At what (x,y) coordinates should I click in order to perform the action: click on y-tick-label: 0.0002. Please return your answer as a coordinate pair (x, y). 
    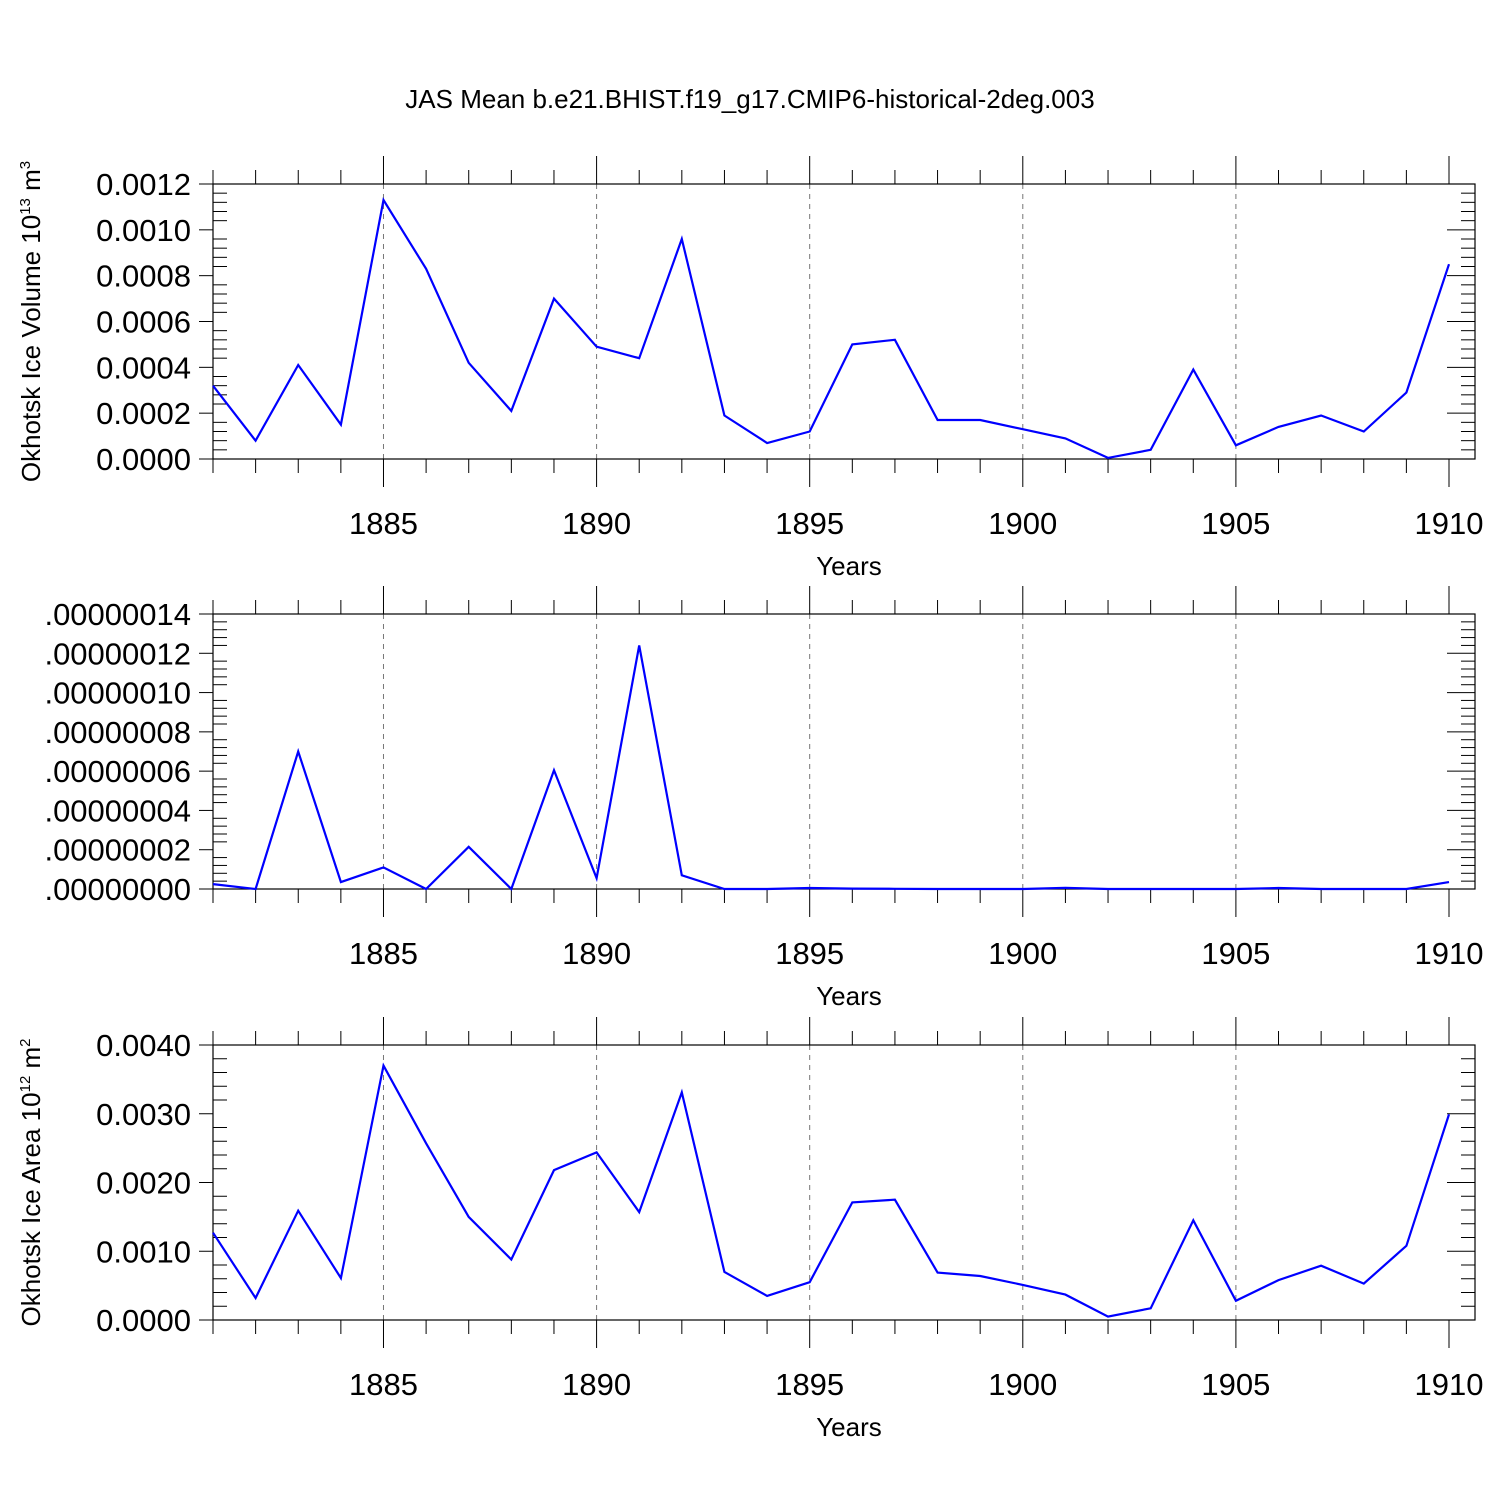
    Looking at the image, I should click on (143, 413).